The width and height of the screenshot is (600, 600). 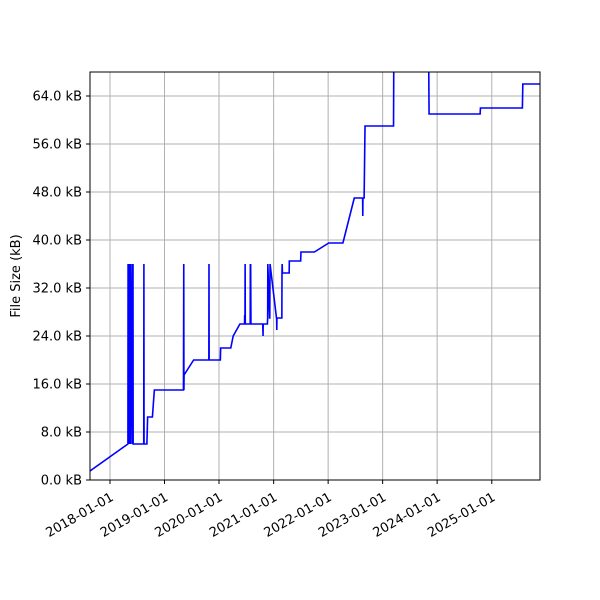 I want to click on y-tick-label: 40.0 kB, so click(x=57, y=241).